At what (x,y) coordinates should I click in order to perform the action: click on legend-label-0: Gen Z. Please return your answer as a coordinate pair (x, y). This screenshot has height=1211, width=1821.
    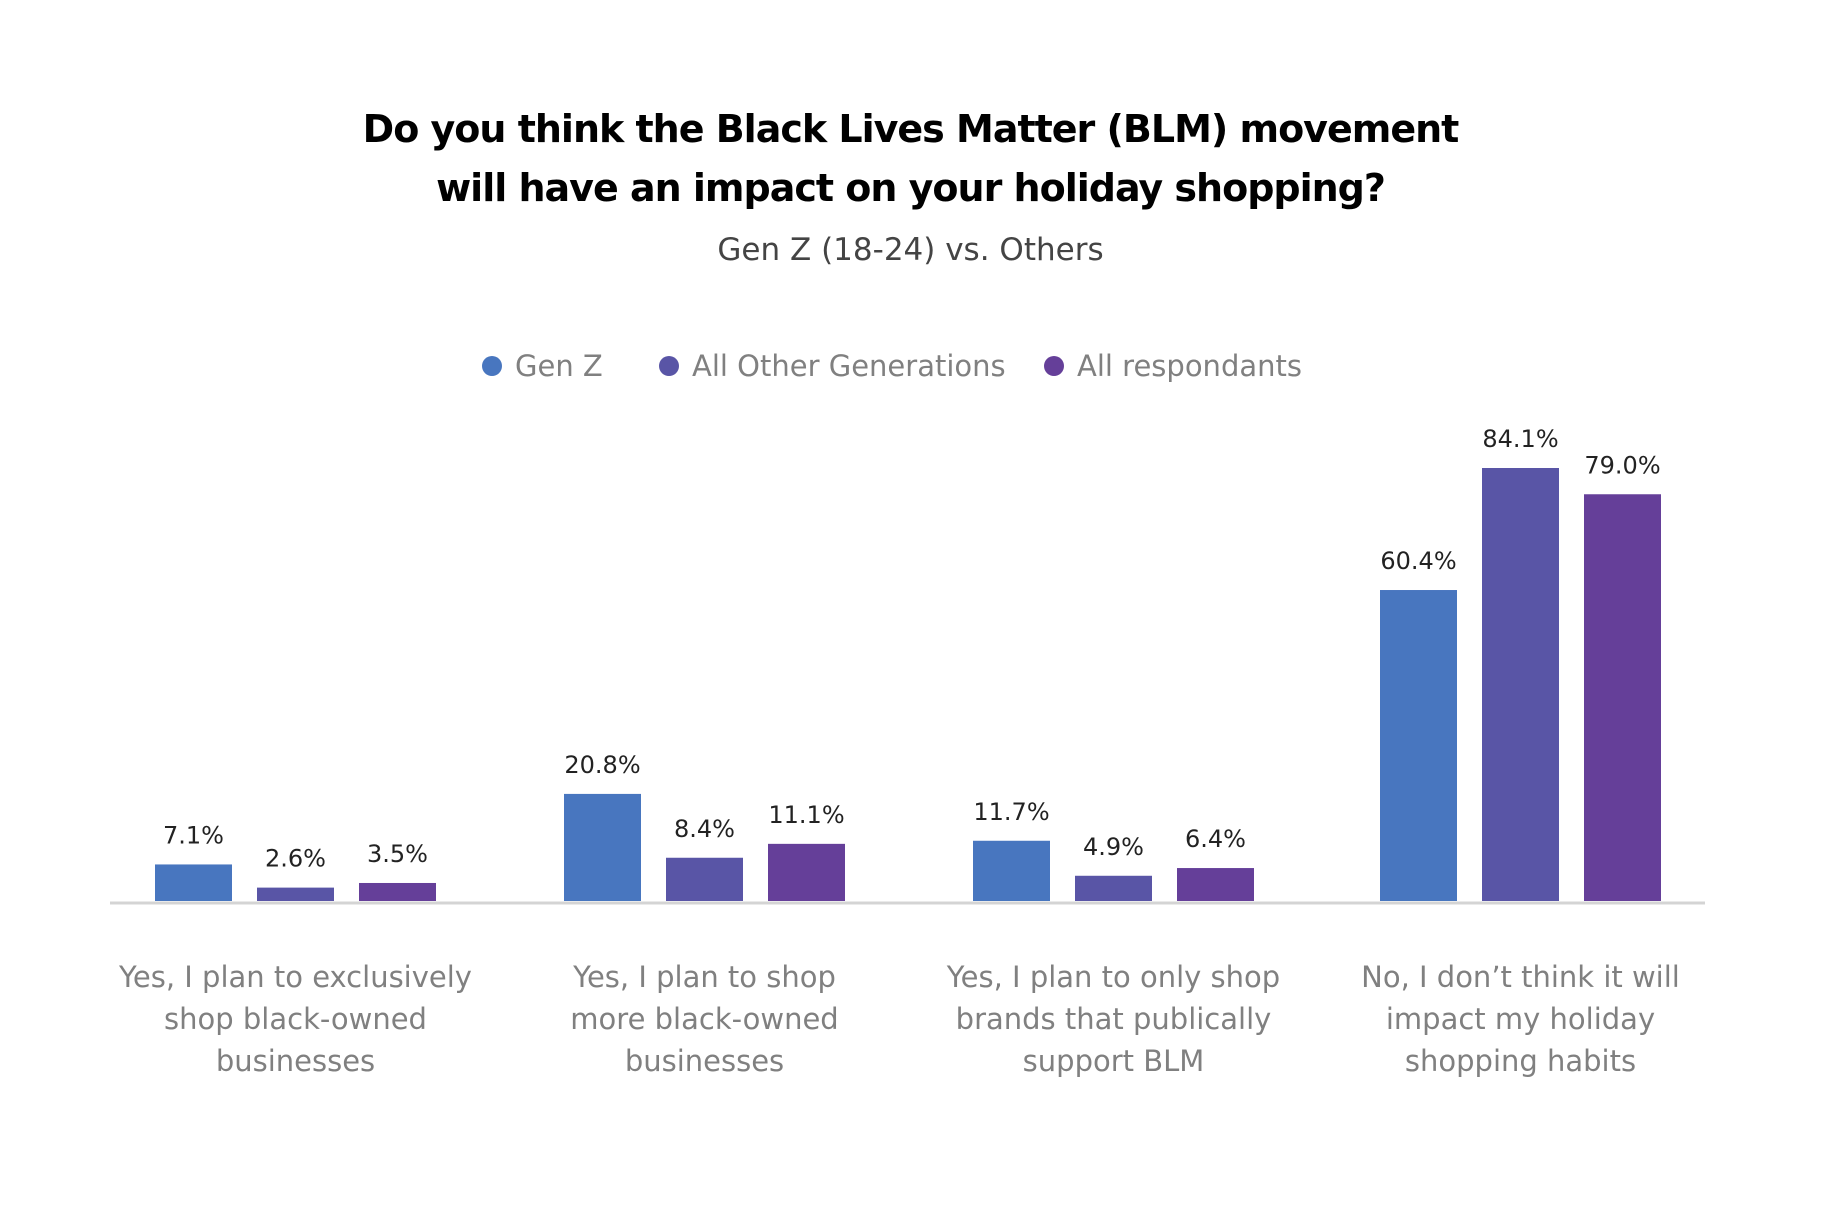
    Looking at the image, I should click on (559, 366).